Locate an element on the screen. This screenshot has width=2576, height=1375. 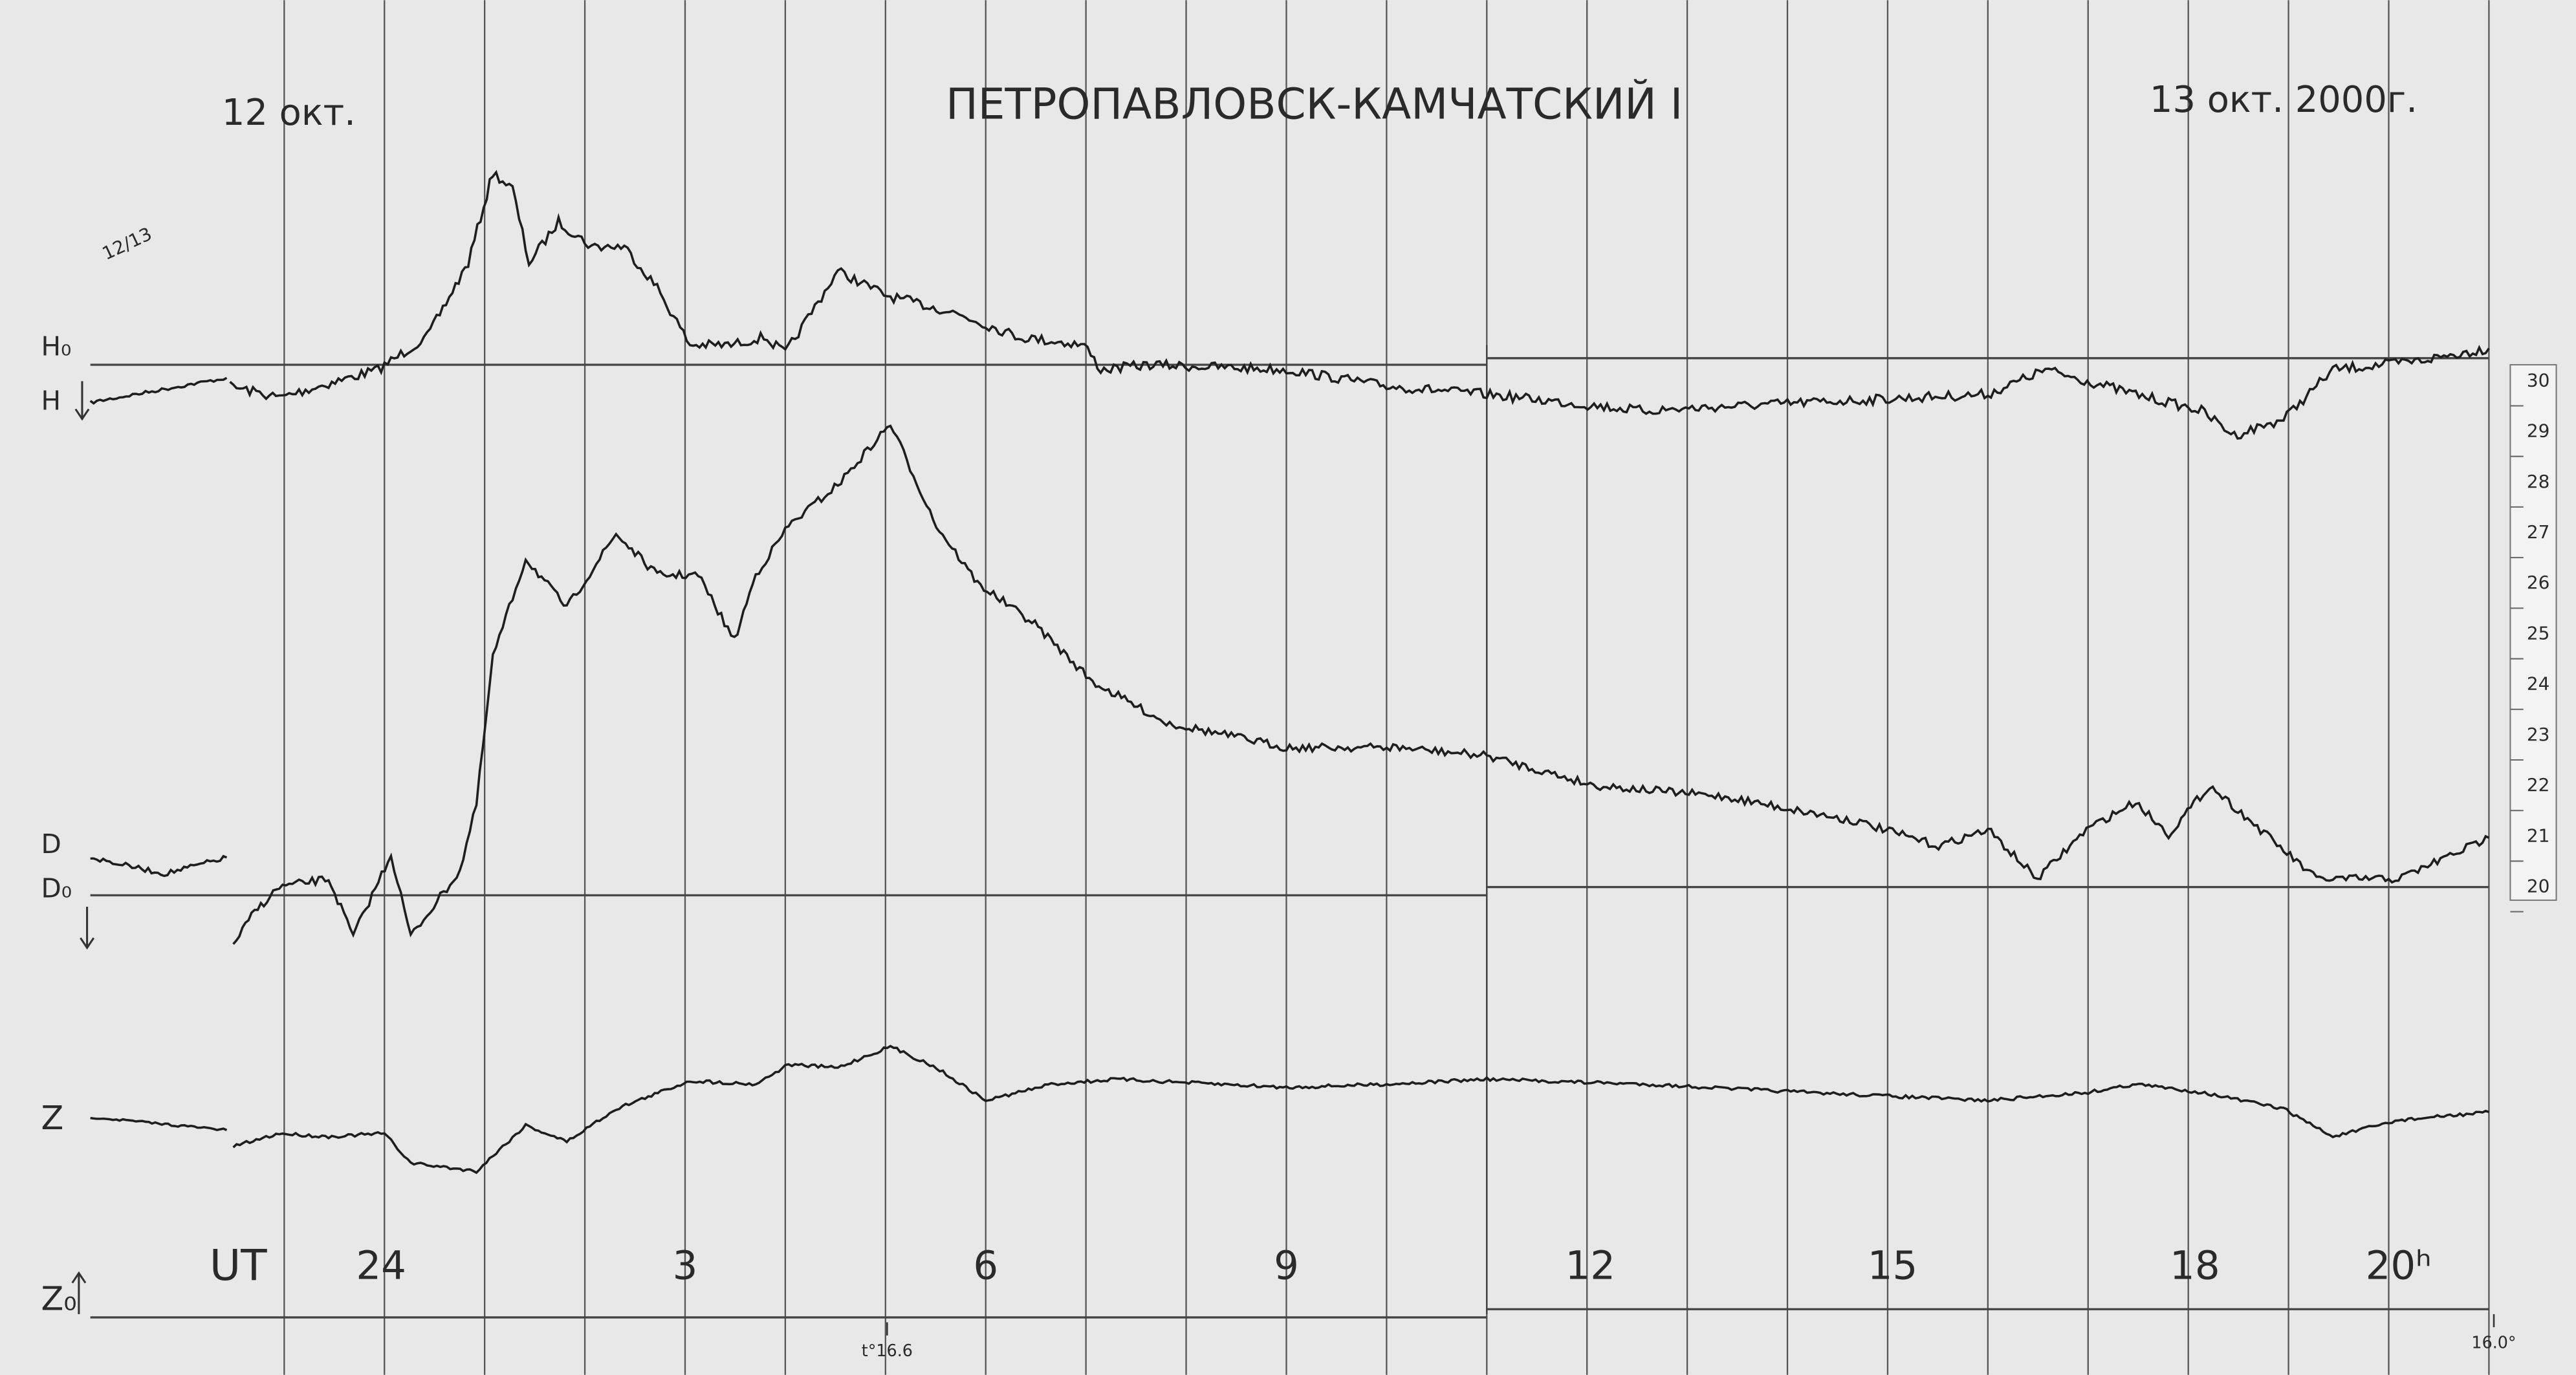
label-d: D is located at coordinates (51, 844).